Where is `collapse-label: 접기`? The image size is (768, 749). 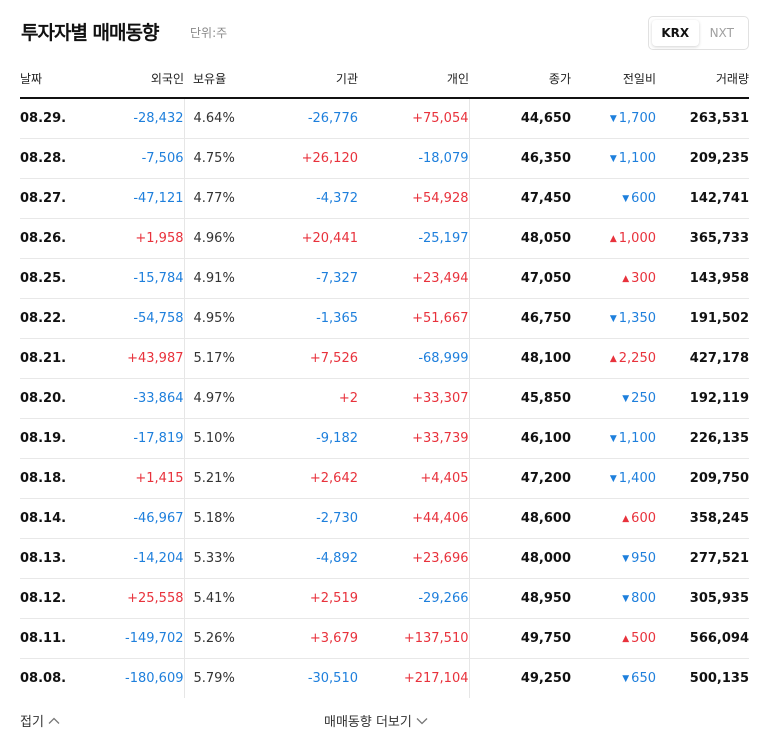 collapse-label: 접기 is located at coordinates (32, 722).